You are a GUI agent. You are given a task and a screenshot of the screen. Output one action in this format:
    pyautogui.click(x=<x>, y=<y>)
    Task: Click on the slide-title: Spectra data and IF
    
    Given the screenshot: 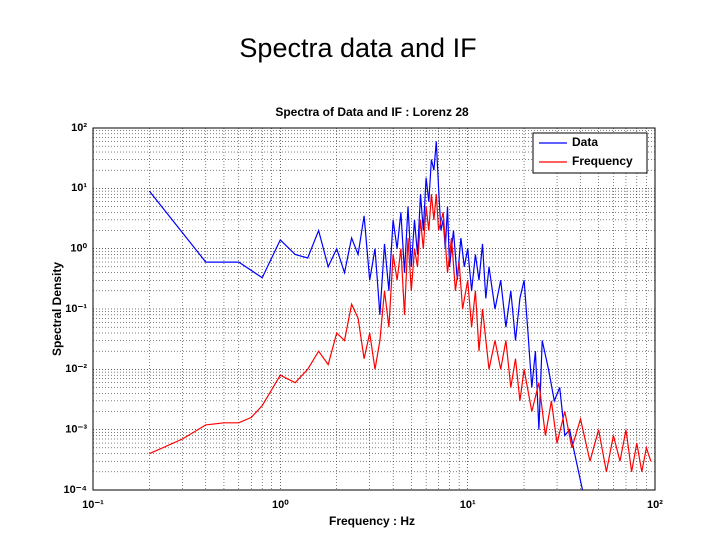 What is the action you would take?
    pyautogui.click(x=357, y=48)
    